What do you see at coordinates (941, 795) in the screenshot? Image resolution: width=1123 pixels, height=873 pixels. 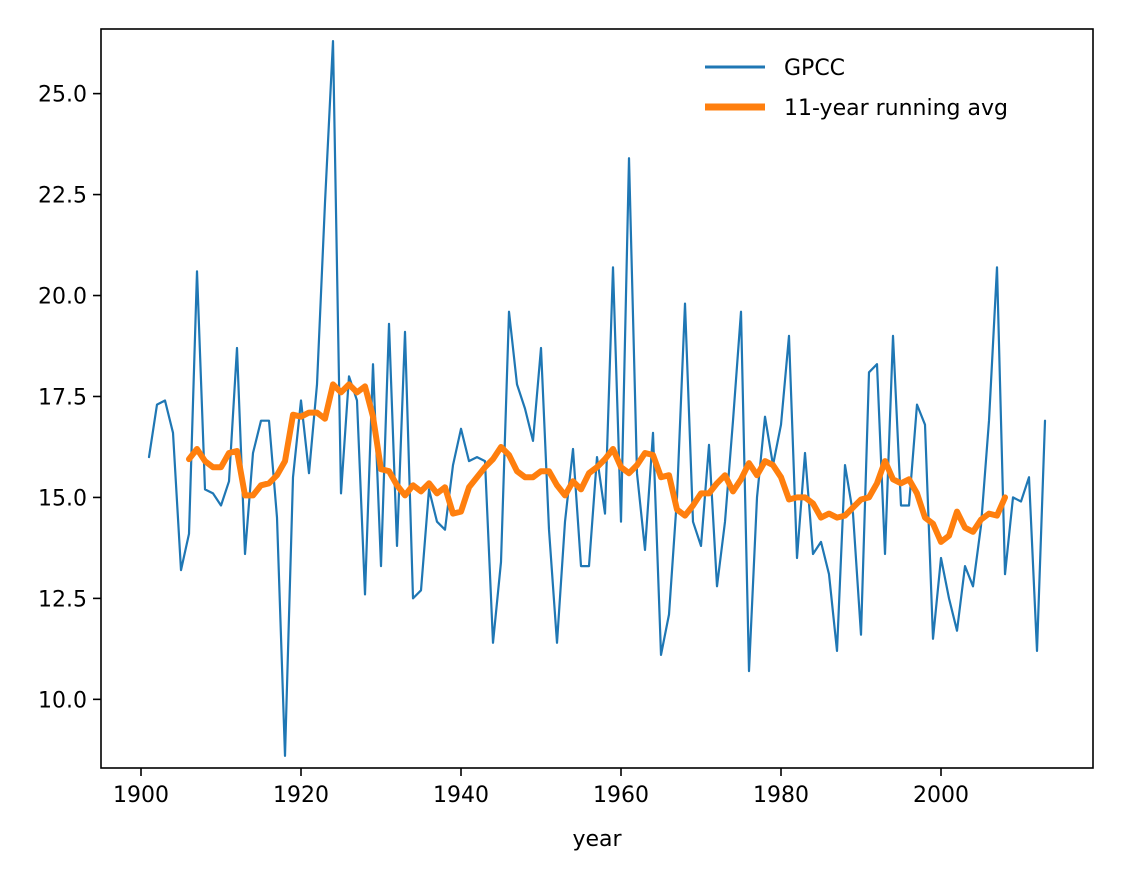 I see `x-tick-label: 2000` at bounding box center [941, 795].